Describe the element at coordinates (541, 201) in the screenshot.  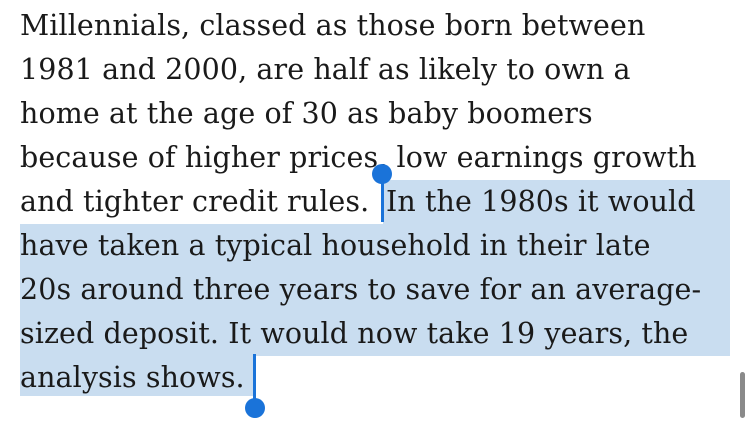
I see `paragraph-line-5-selected: In the 1980s it would` at that location.